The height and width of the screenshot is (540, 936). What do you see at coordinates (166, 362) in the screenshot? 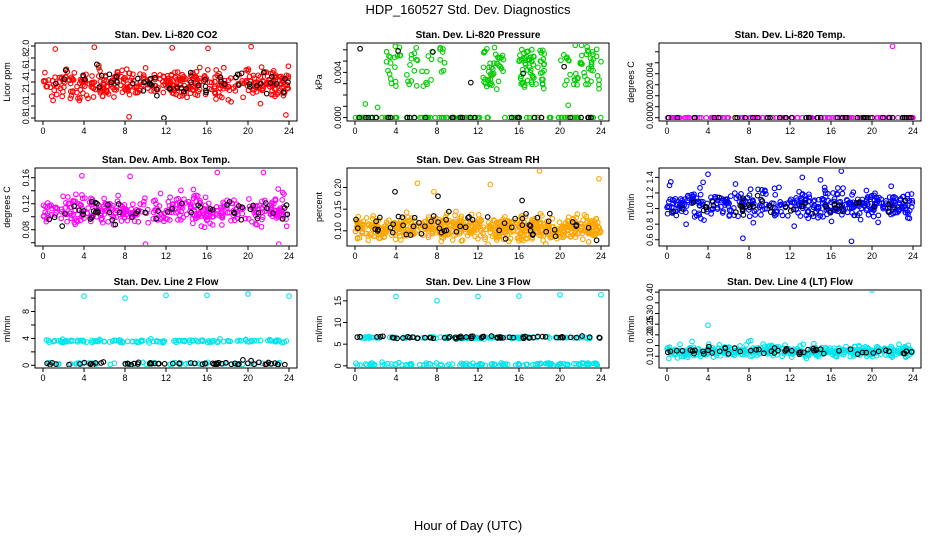
I see `series-subset` at bounding box center [166, 362].